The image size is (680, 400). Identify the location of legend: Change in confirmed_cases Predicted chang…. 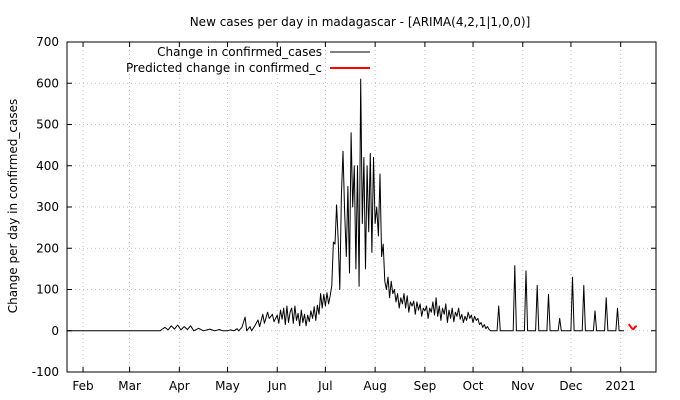
(248, 60).